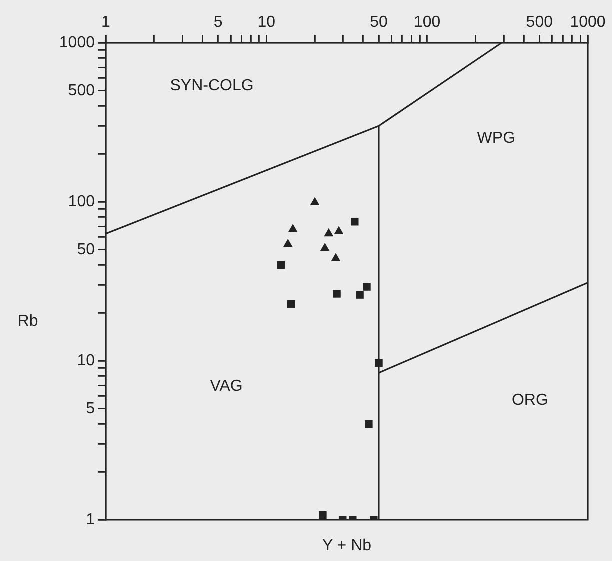 The width and height of the screenshot is (612, 561). I want to click on annotation: ORG, so click(530, 401).